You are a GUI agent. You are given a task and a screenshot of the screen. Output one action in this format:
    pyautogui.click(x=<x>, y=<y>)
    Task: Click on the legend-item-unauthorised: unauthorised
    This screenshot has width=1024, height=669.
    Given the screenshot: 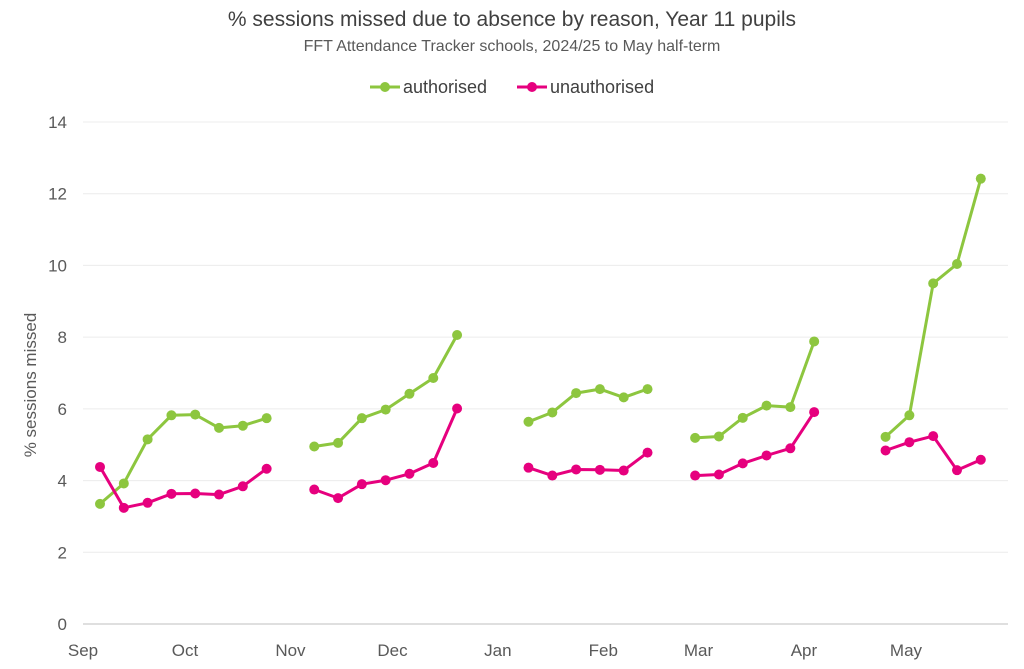 What is the action you would take?
    pyautogui.click(x=585, y=87)
    